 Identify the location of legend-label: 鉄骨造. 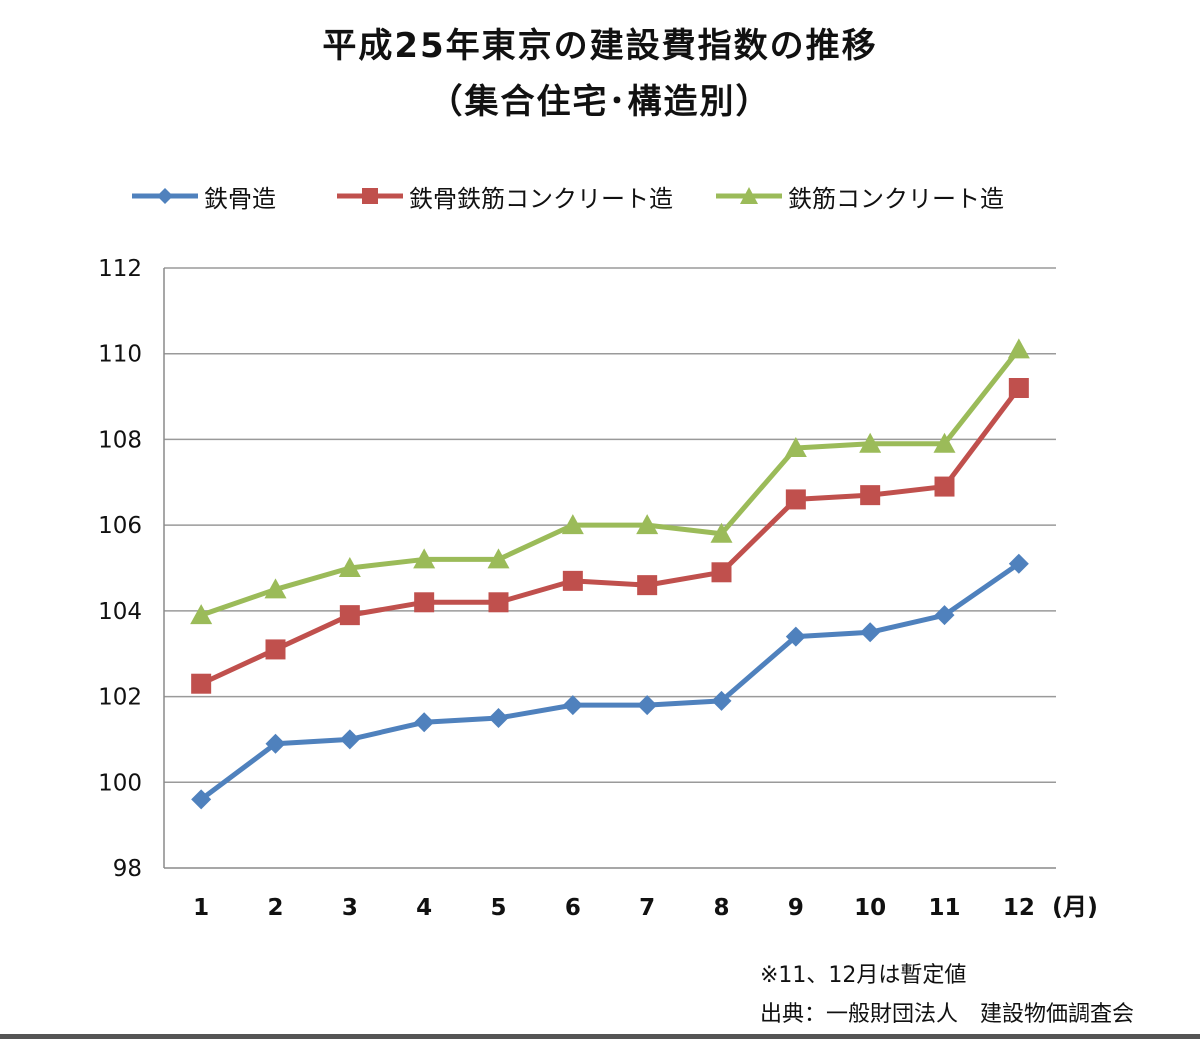
(240, 198).